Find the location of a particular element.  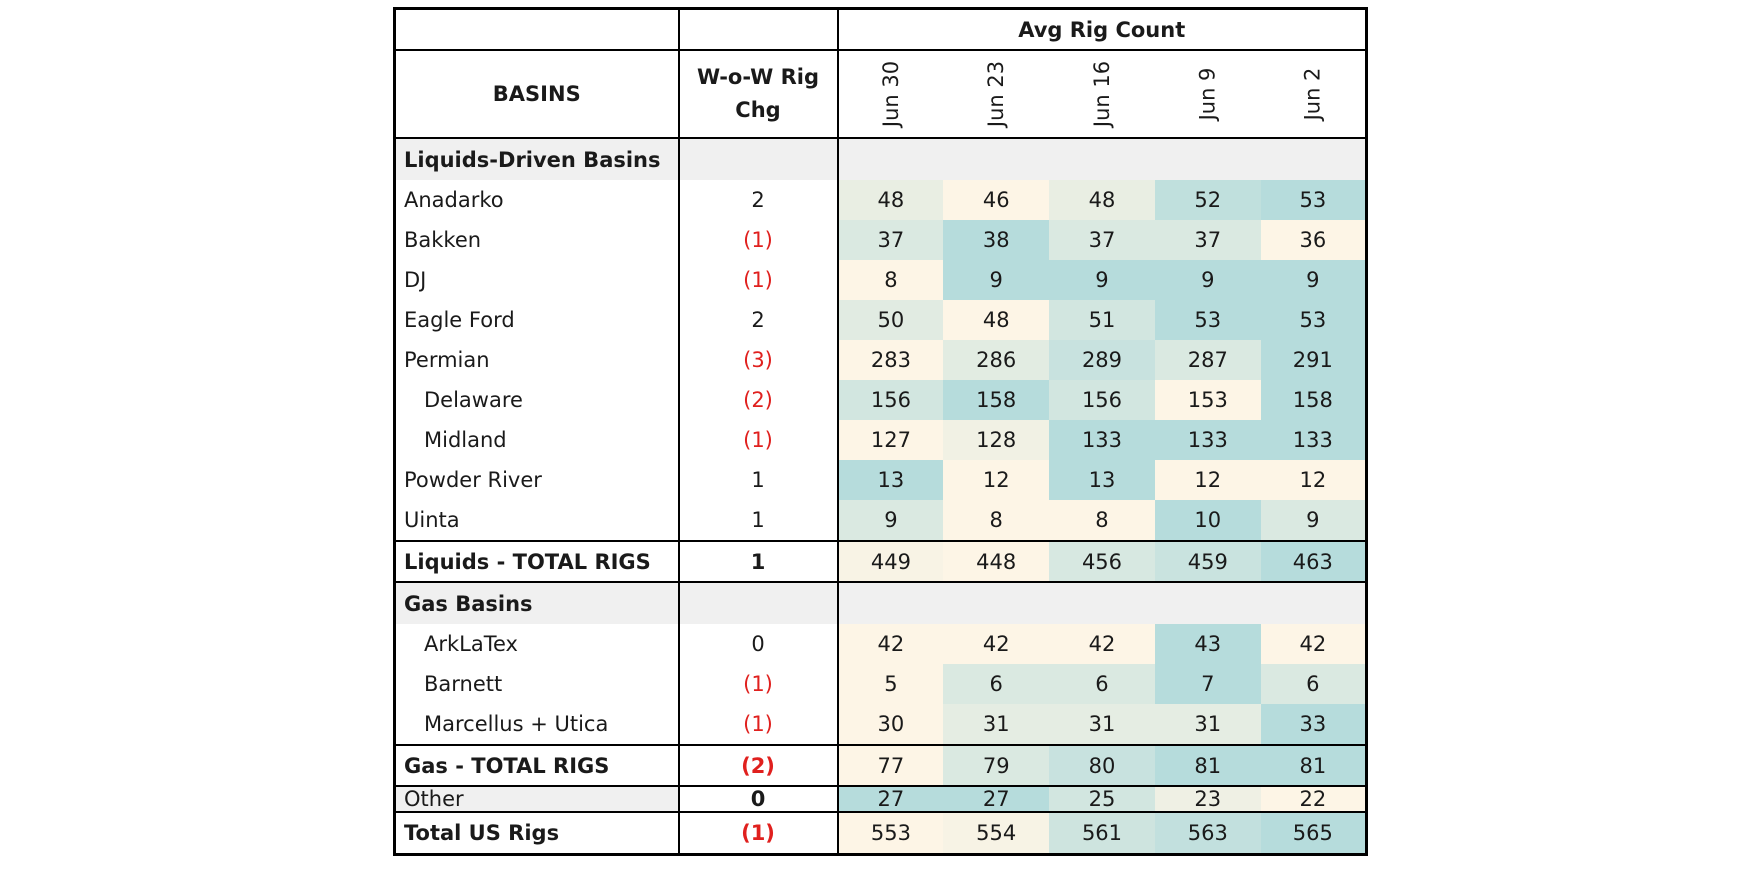

rig-count-cell: 6 is located at coordinates (996, 684).